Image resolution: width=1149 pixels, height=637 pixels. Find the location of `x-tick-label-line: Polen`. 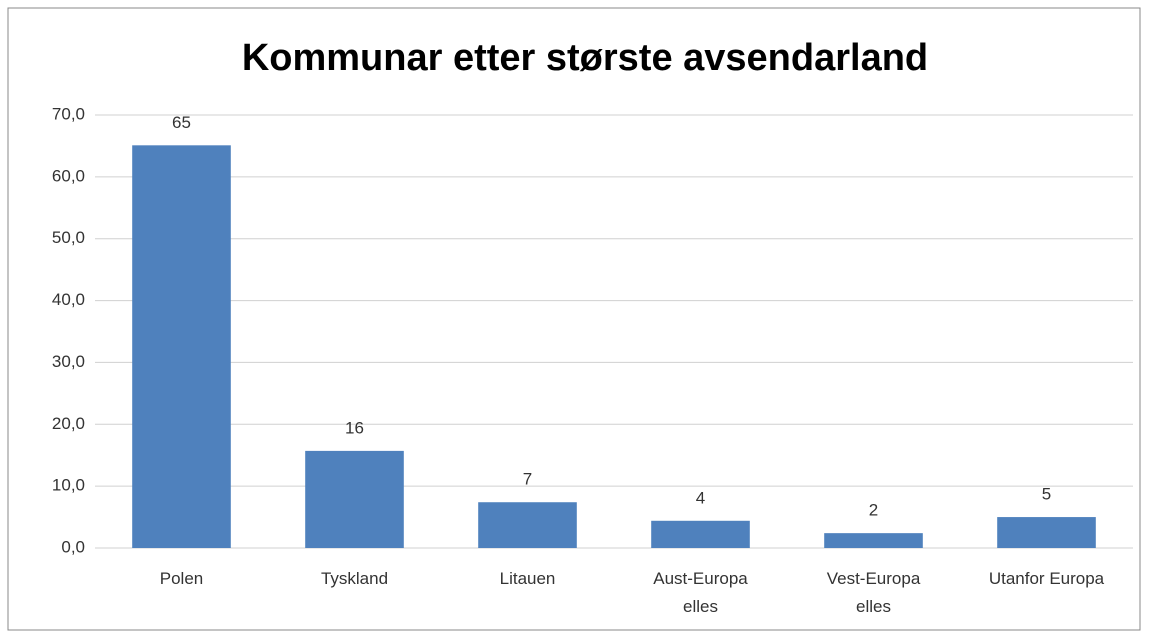

x-tick-label-line: Polen is located at coordinates (181, 578).